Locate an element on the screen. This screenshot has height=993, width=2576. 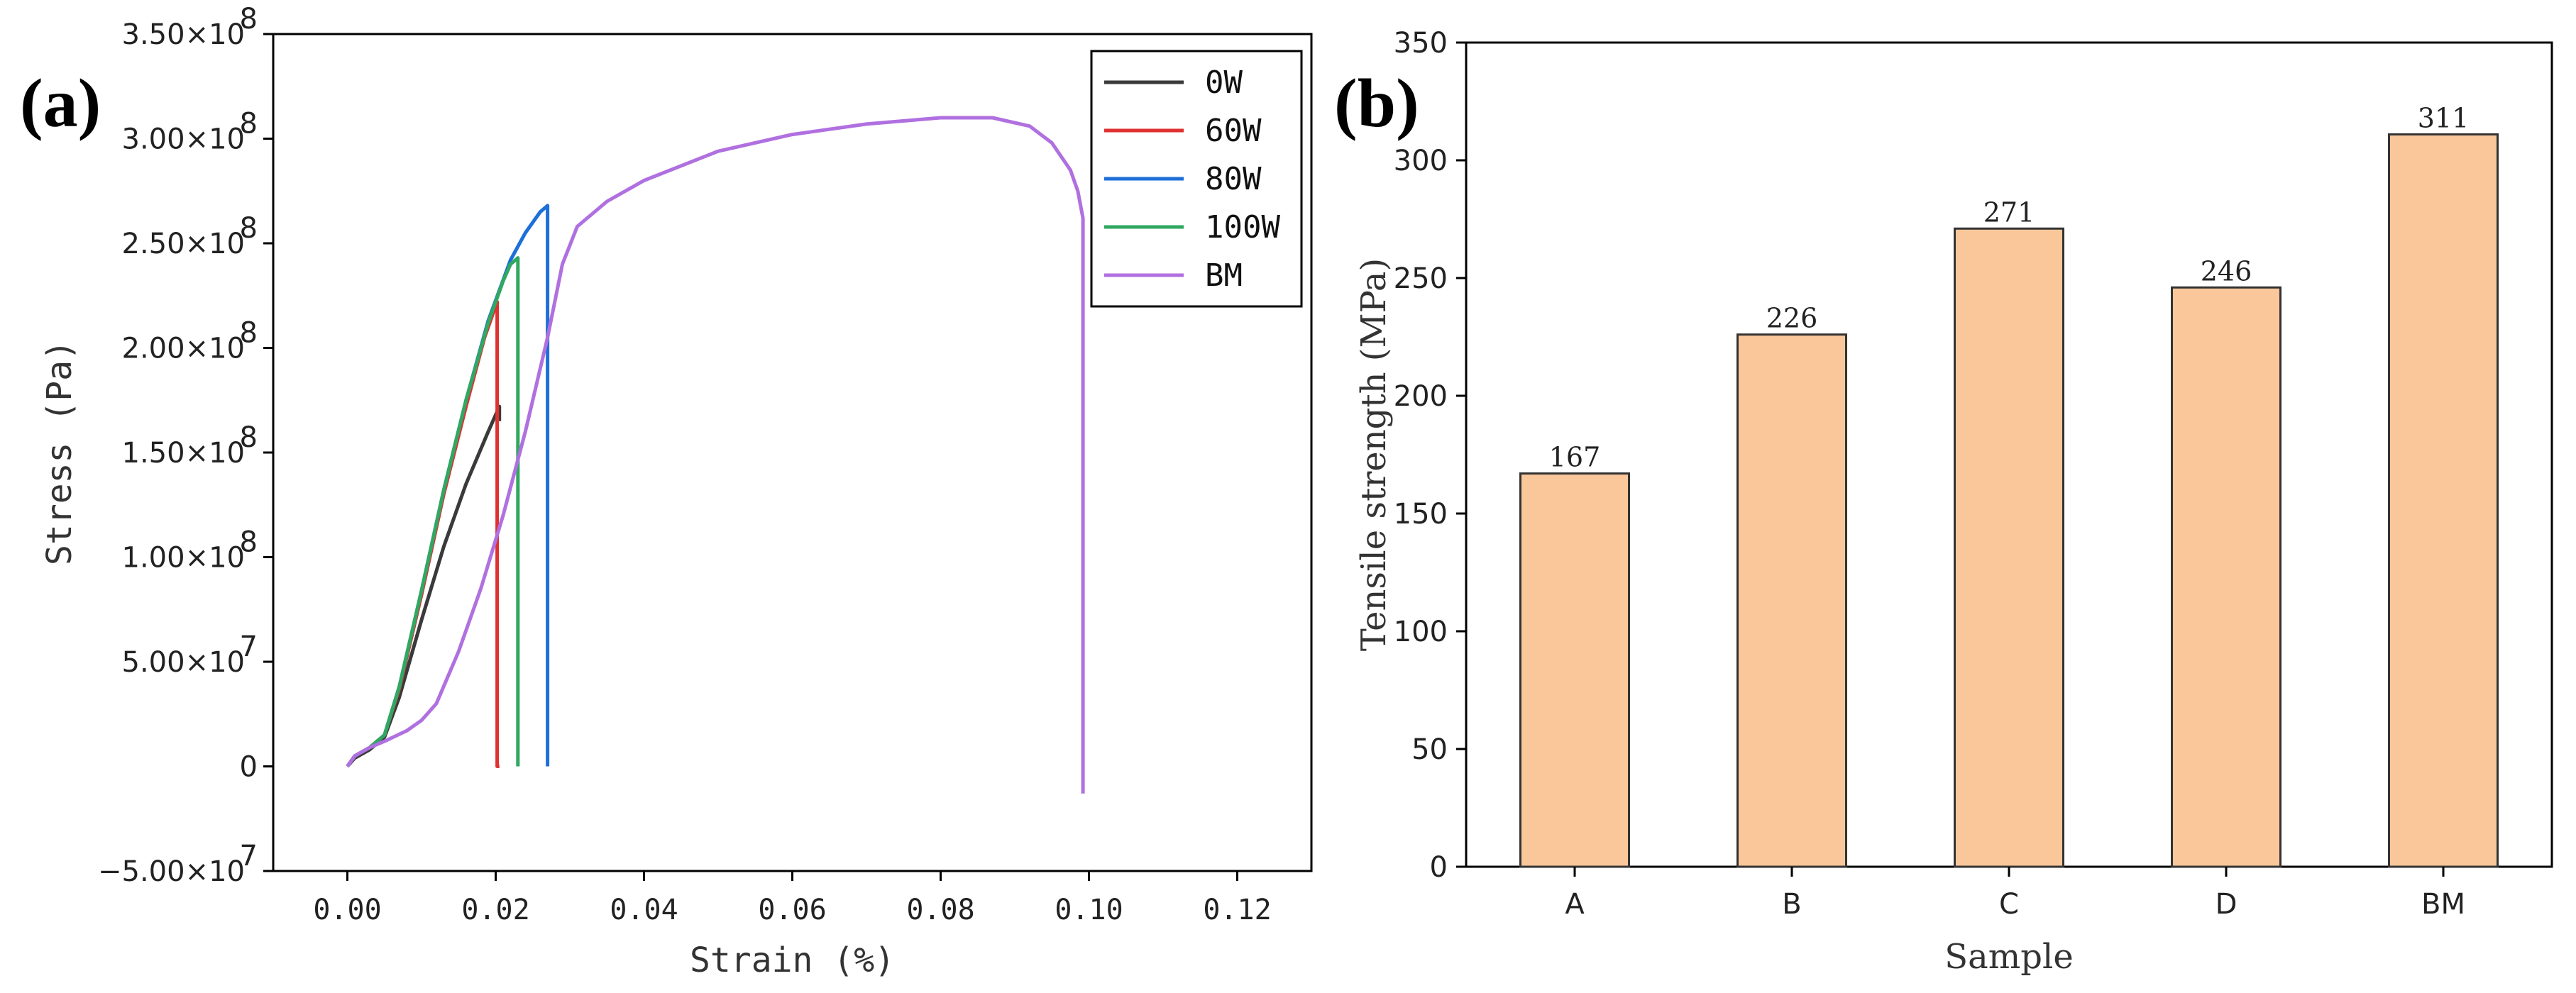
panel-label-b: (b) is located at coordinates (1376, 103).